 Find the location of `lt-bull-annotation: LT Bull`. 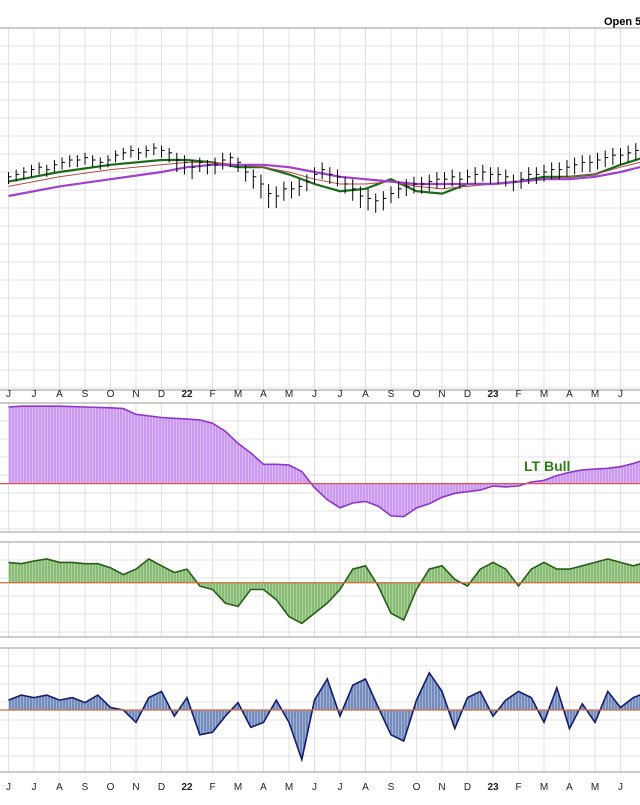

lt-bull-annotation: LT Bull is located at coordinates (547, 466).